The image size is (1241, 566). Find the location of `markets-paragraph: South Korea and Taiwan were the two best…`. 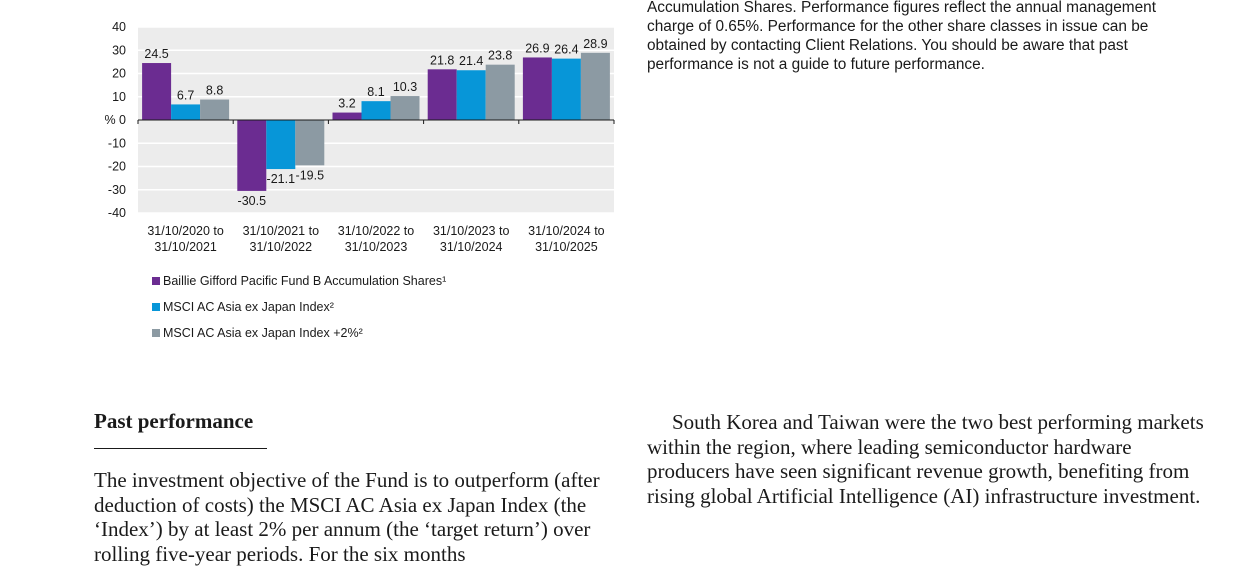

markets-paragraph: South Korea and Taiwan were the two best… is located at coordinates (925, 459).